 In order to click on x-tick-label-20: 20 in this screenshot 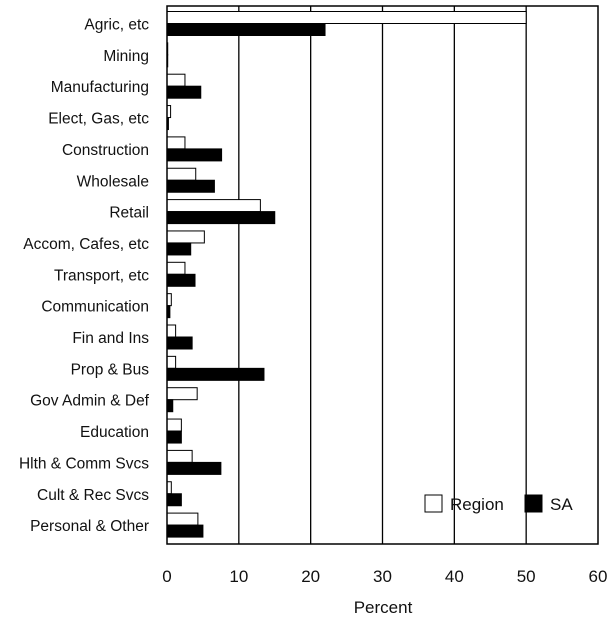, I will do `click(310, 576)`.